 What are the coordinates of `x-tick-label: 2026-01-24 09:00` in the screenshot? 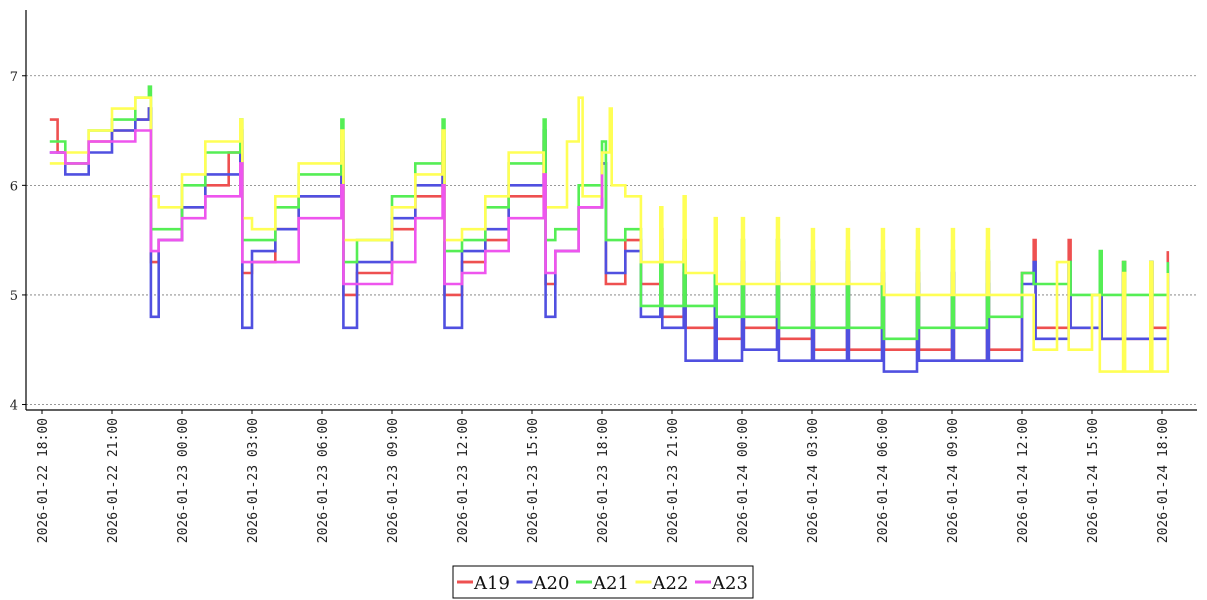 It's located at (953, 480).